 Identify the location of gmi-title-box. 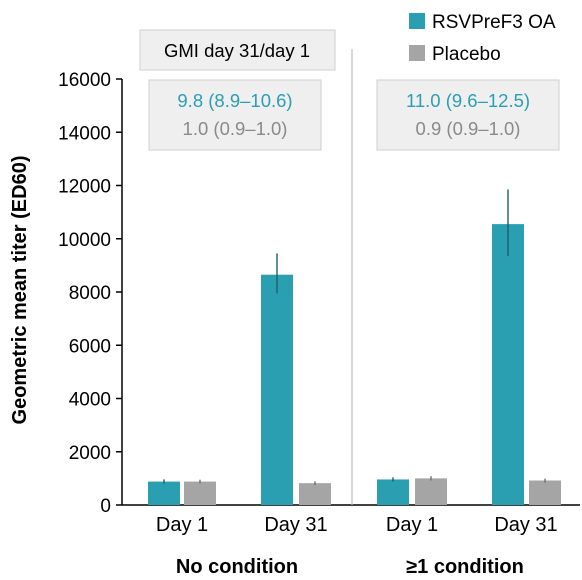
(237, 50).